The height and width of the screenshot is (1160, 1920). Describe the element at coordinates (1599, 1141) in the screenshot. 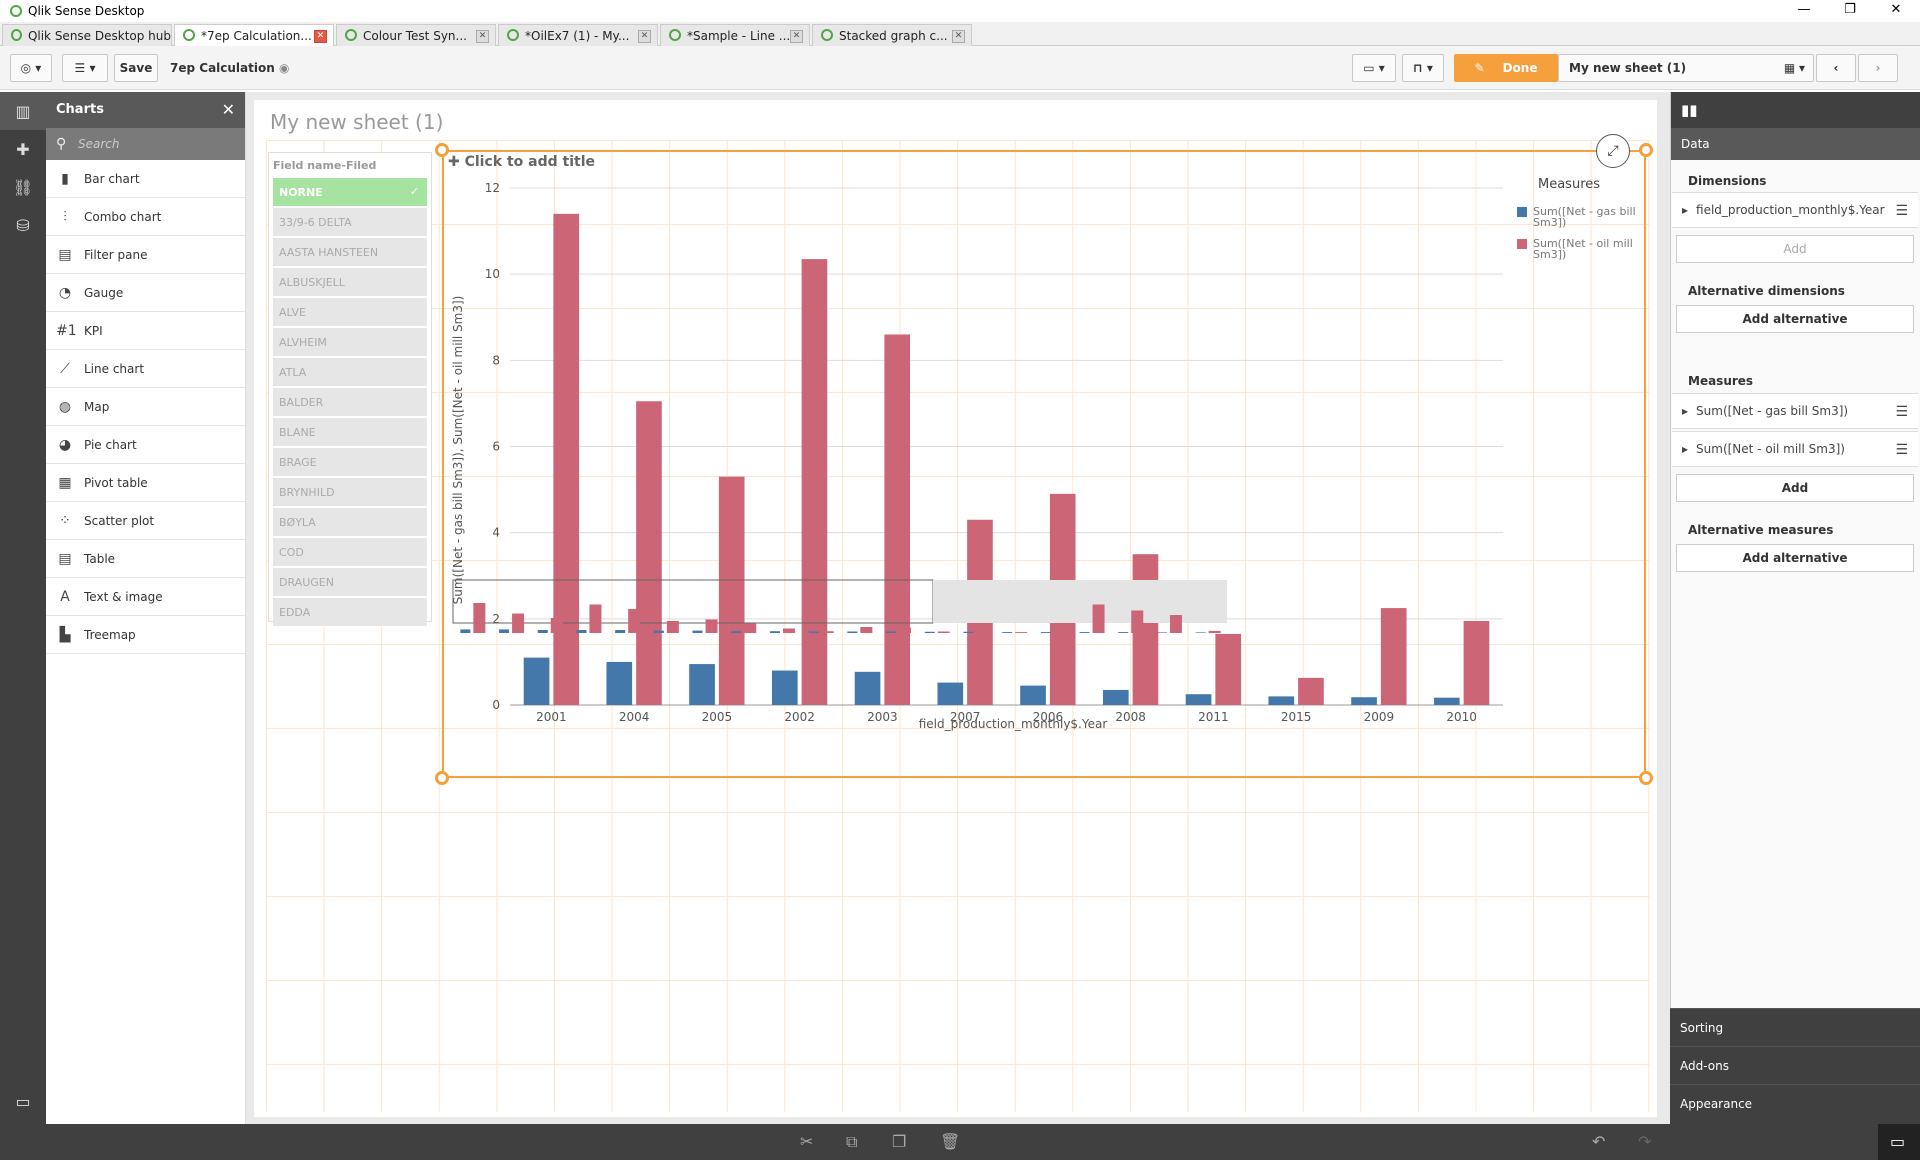

I see `undo-icon: ↶` at that location.